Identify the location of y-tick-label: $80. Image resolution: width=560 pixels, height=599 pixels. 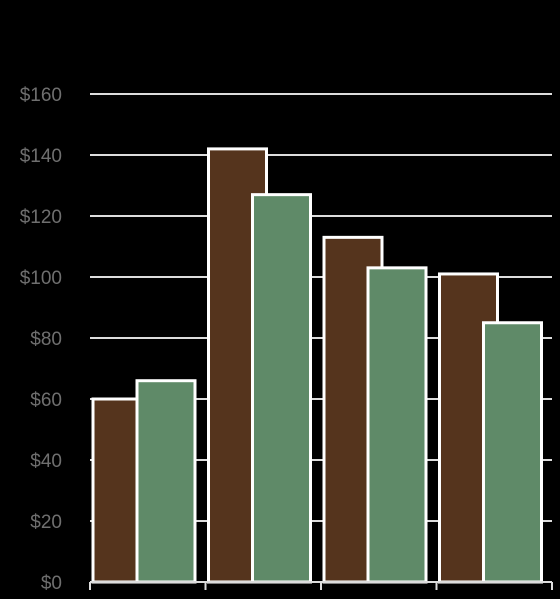
(46, 339).